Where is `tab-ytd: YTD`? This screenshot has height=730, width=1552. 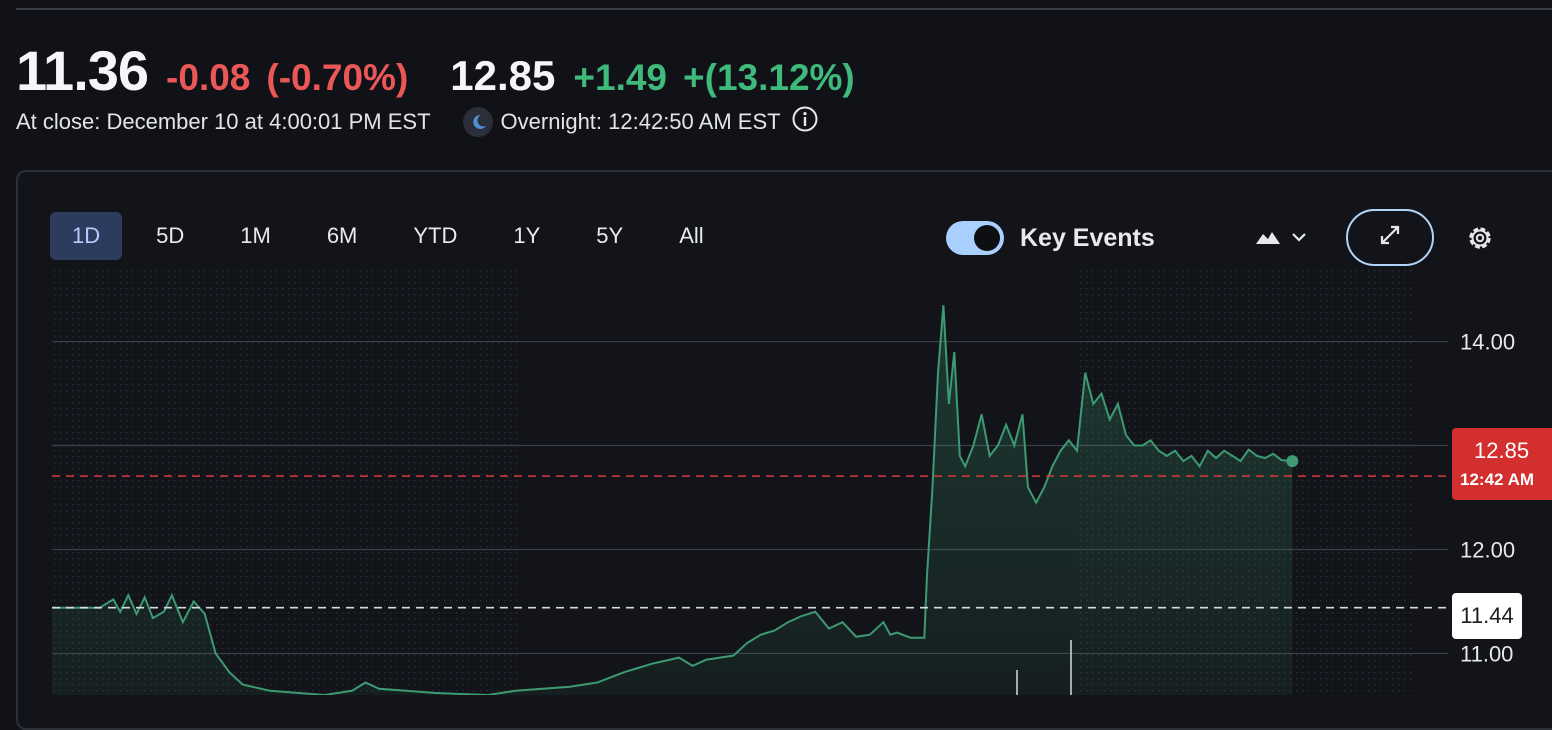
tab-ytd: YTD is located at coordinates (435, 235).